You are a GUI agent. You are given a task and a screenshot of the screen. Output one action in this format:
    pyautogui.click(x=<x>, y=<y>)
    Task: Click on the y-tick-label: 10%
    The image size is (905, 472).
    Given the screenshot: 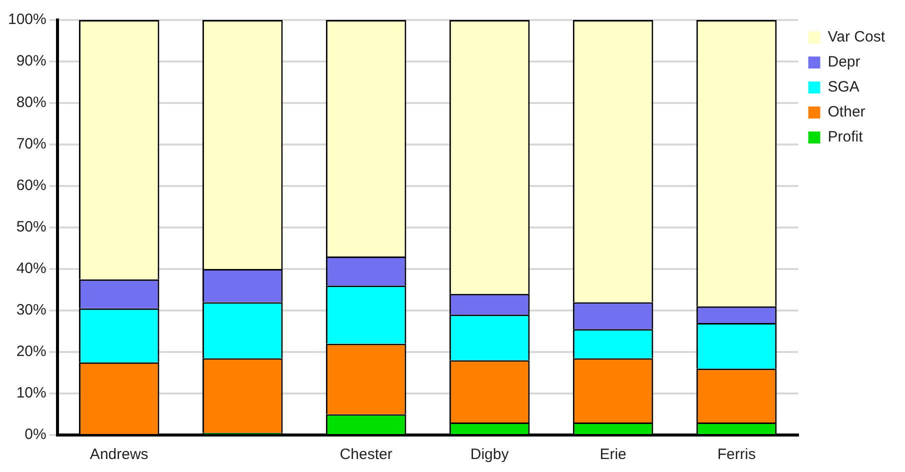 What is the action you would take?
    pyautogui.click(x=31, y=393)
    